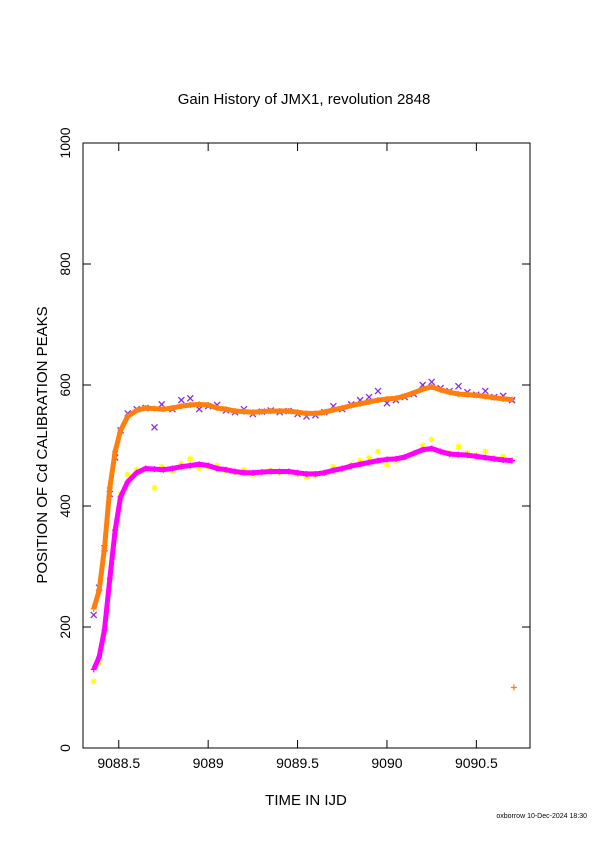 The width and height of the screenshot is (595, 842). What do you see at coordinates (42, 444) in the screenshot?
I see `y-axis-label: POSITION OF Cd CALIBRATION PEAKS` at bounding box center [42, 444].